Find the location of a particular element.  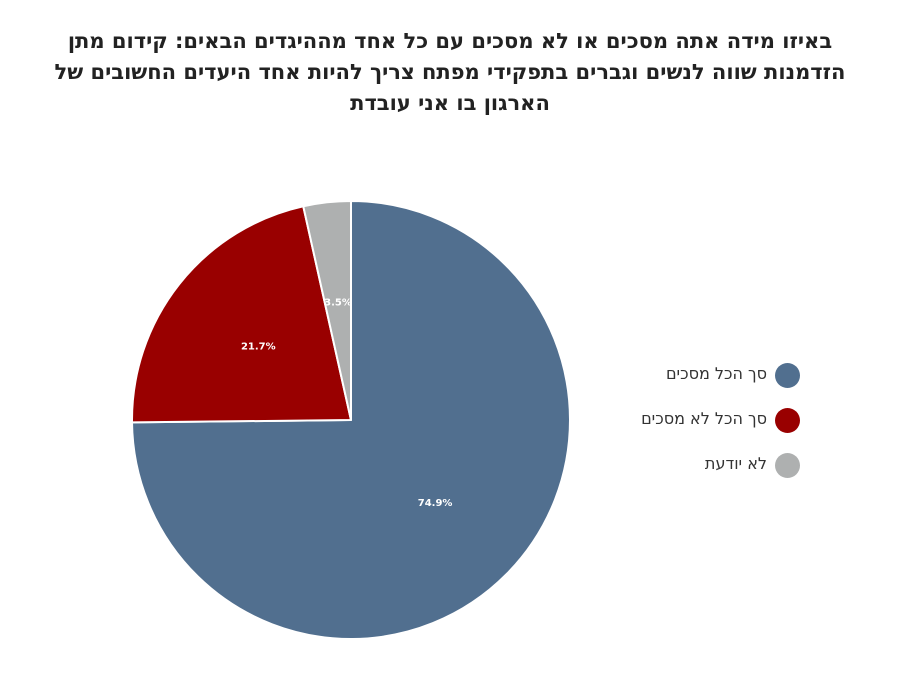

legend: סך הכל מסכים סך הכל לא מסכים לא יודעת is located at coordinates (680, 427).